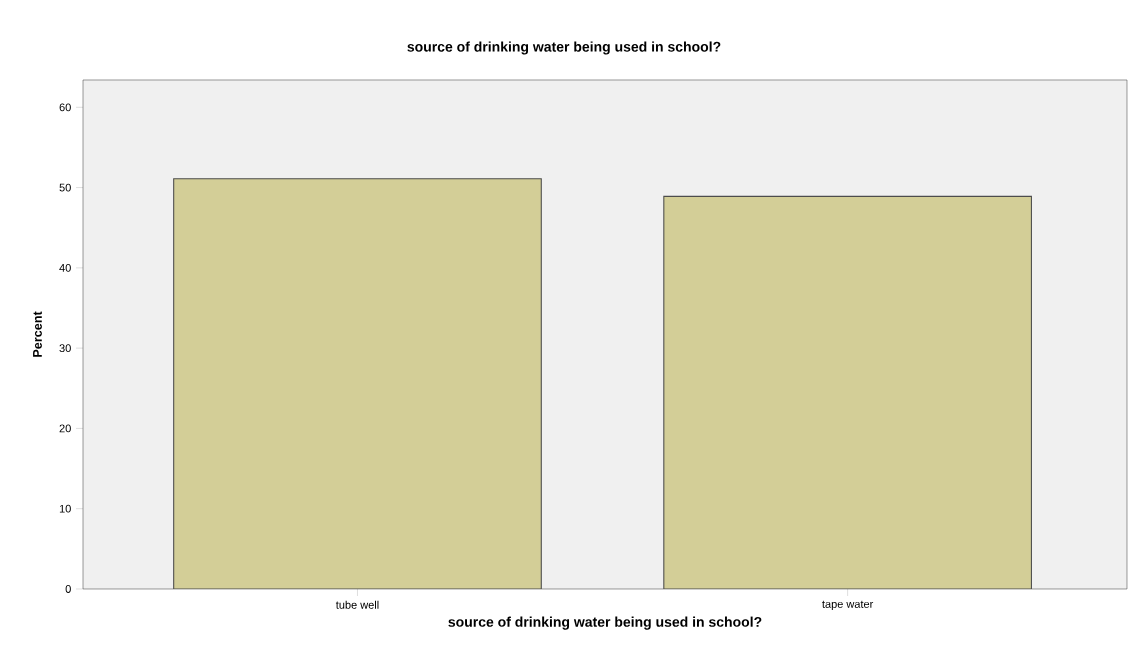 This screenshot has height=656, width=1129. Describe the element at coordinates (65, 348) in the screenshot. I see `y-tick-label: 30` at that location.